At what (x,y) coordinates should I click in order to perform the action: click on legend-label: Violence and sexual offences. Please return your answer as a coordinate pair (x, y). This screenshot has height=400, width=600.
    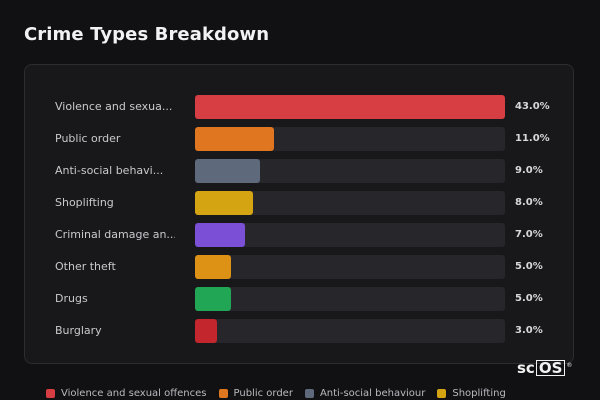
    Looking at the image, I should click on (134, 393).